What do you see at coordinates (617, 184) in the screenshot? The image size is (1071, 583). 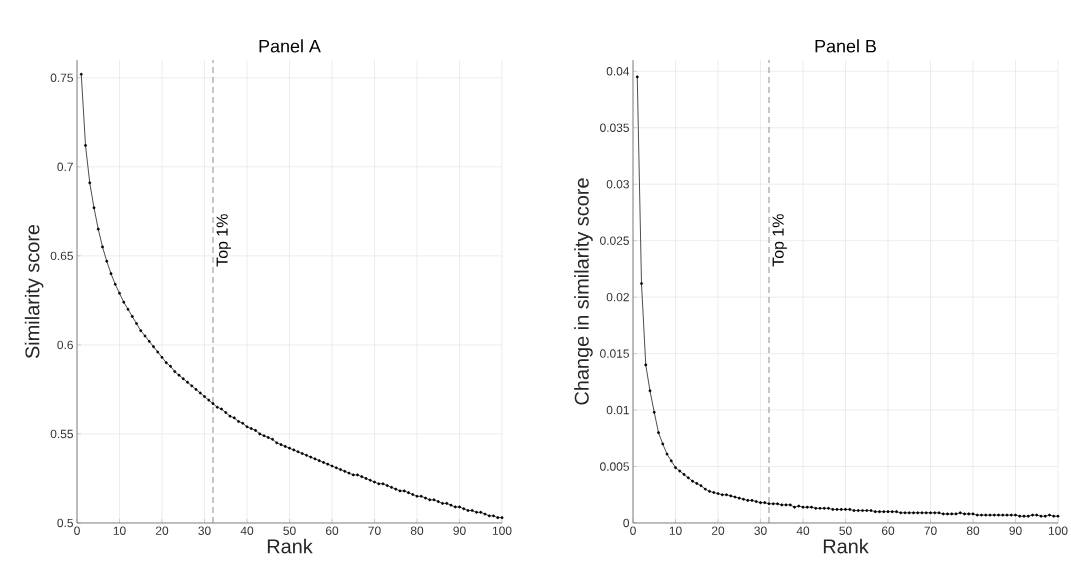 I see `y-tick-label: 0.03` at bounding box center [617, 184].